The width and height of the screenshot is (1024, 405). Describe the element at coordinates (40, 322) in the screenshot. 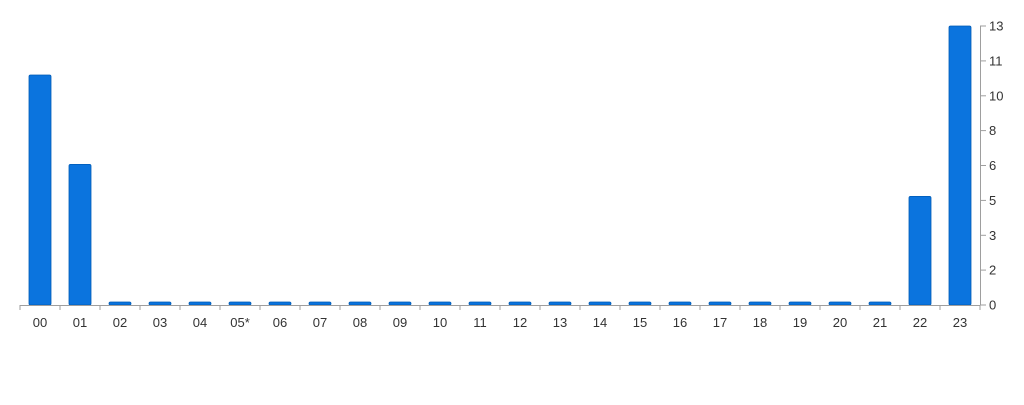

I see `x-tick-label: 00` at that location.